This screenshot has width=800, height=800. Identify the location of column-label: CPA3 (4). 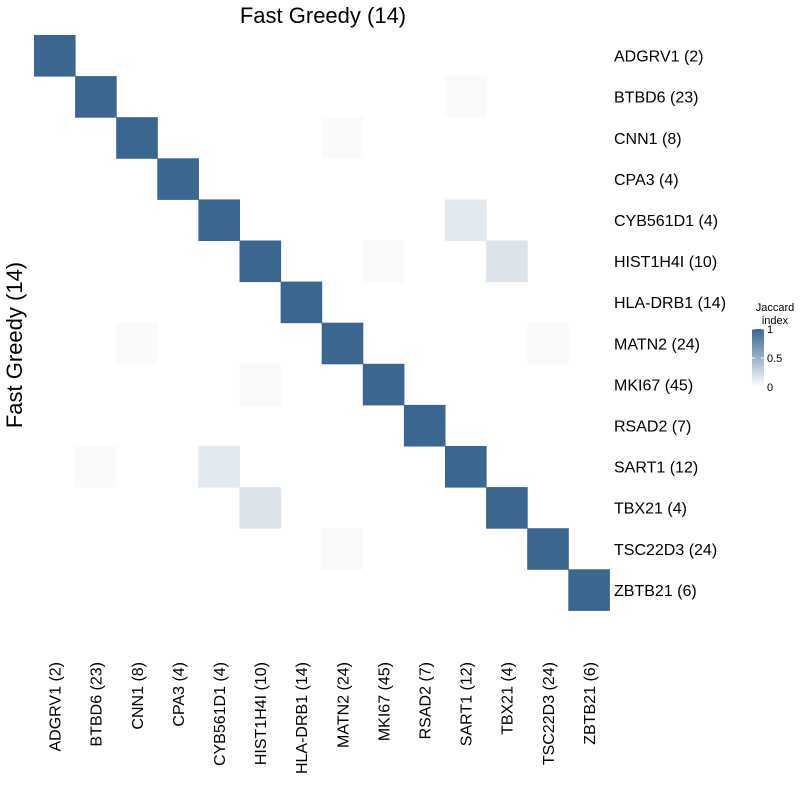
(179, 694).